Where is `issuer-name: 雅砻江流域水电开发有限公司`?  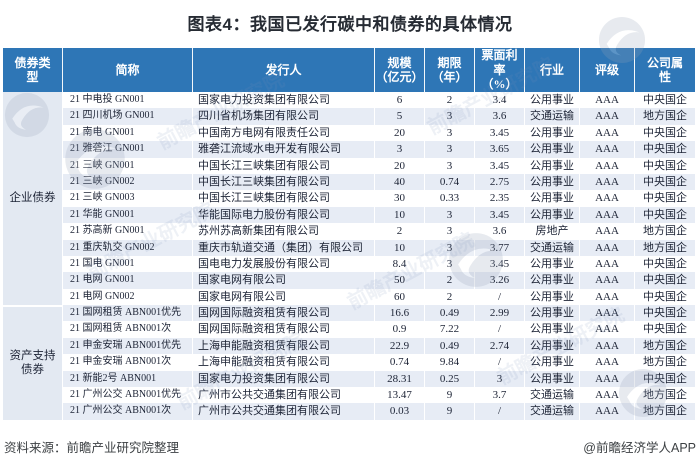 issuer-name: 雅砻江流域水电开发有限公司 is located at coordinates (284, 149).